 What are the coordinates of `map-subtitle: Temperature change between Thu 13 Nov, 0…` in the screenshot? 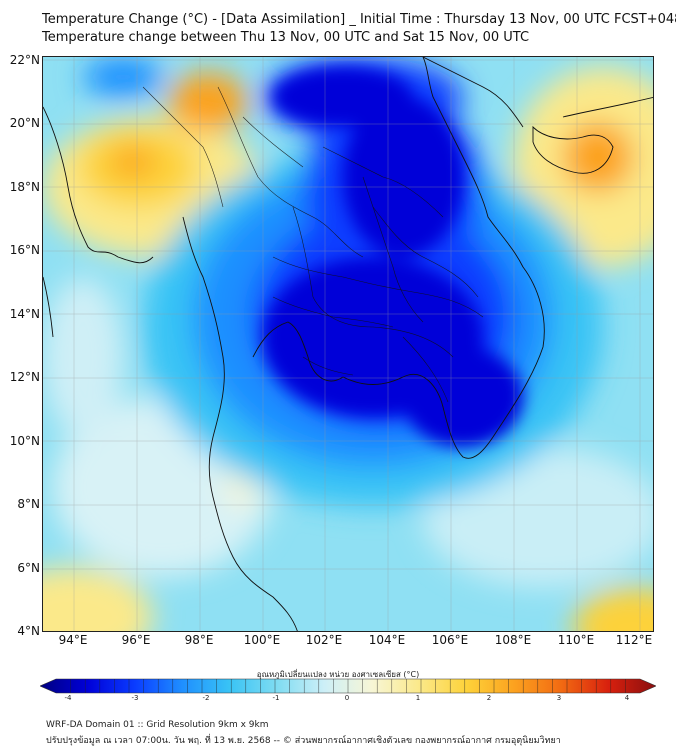 It's located at (286, 37).